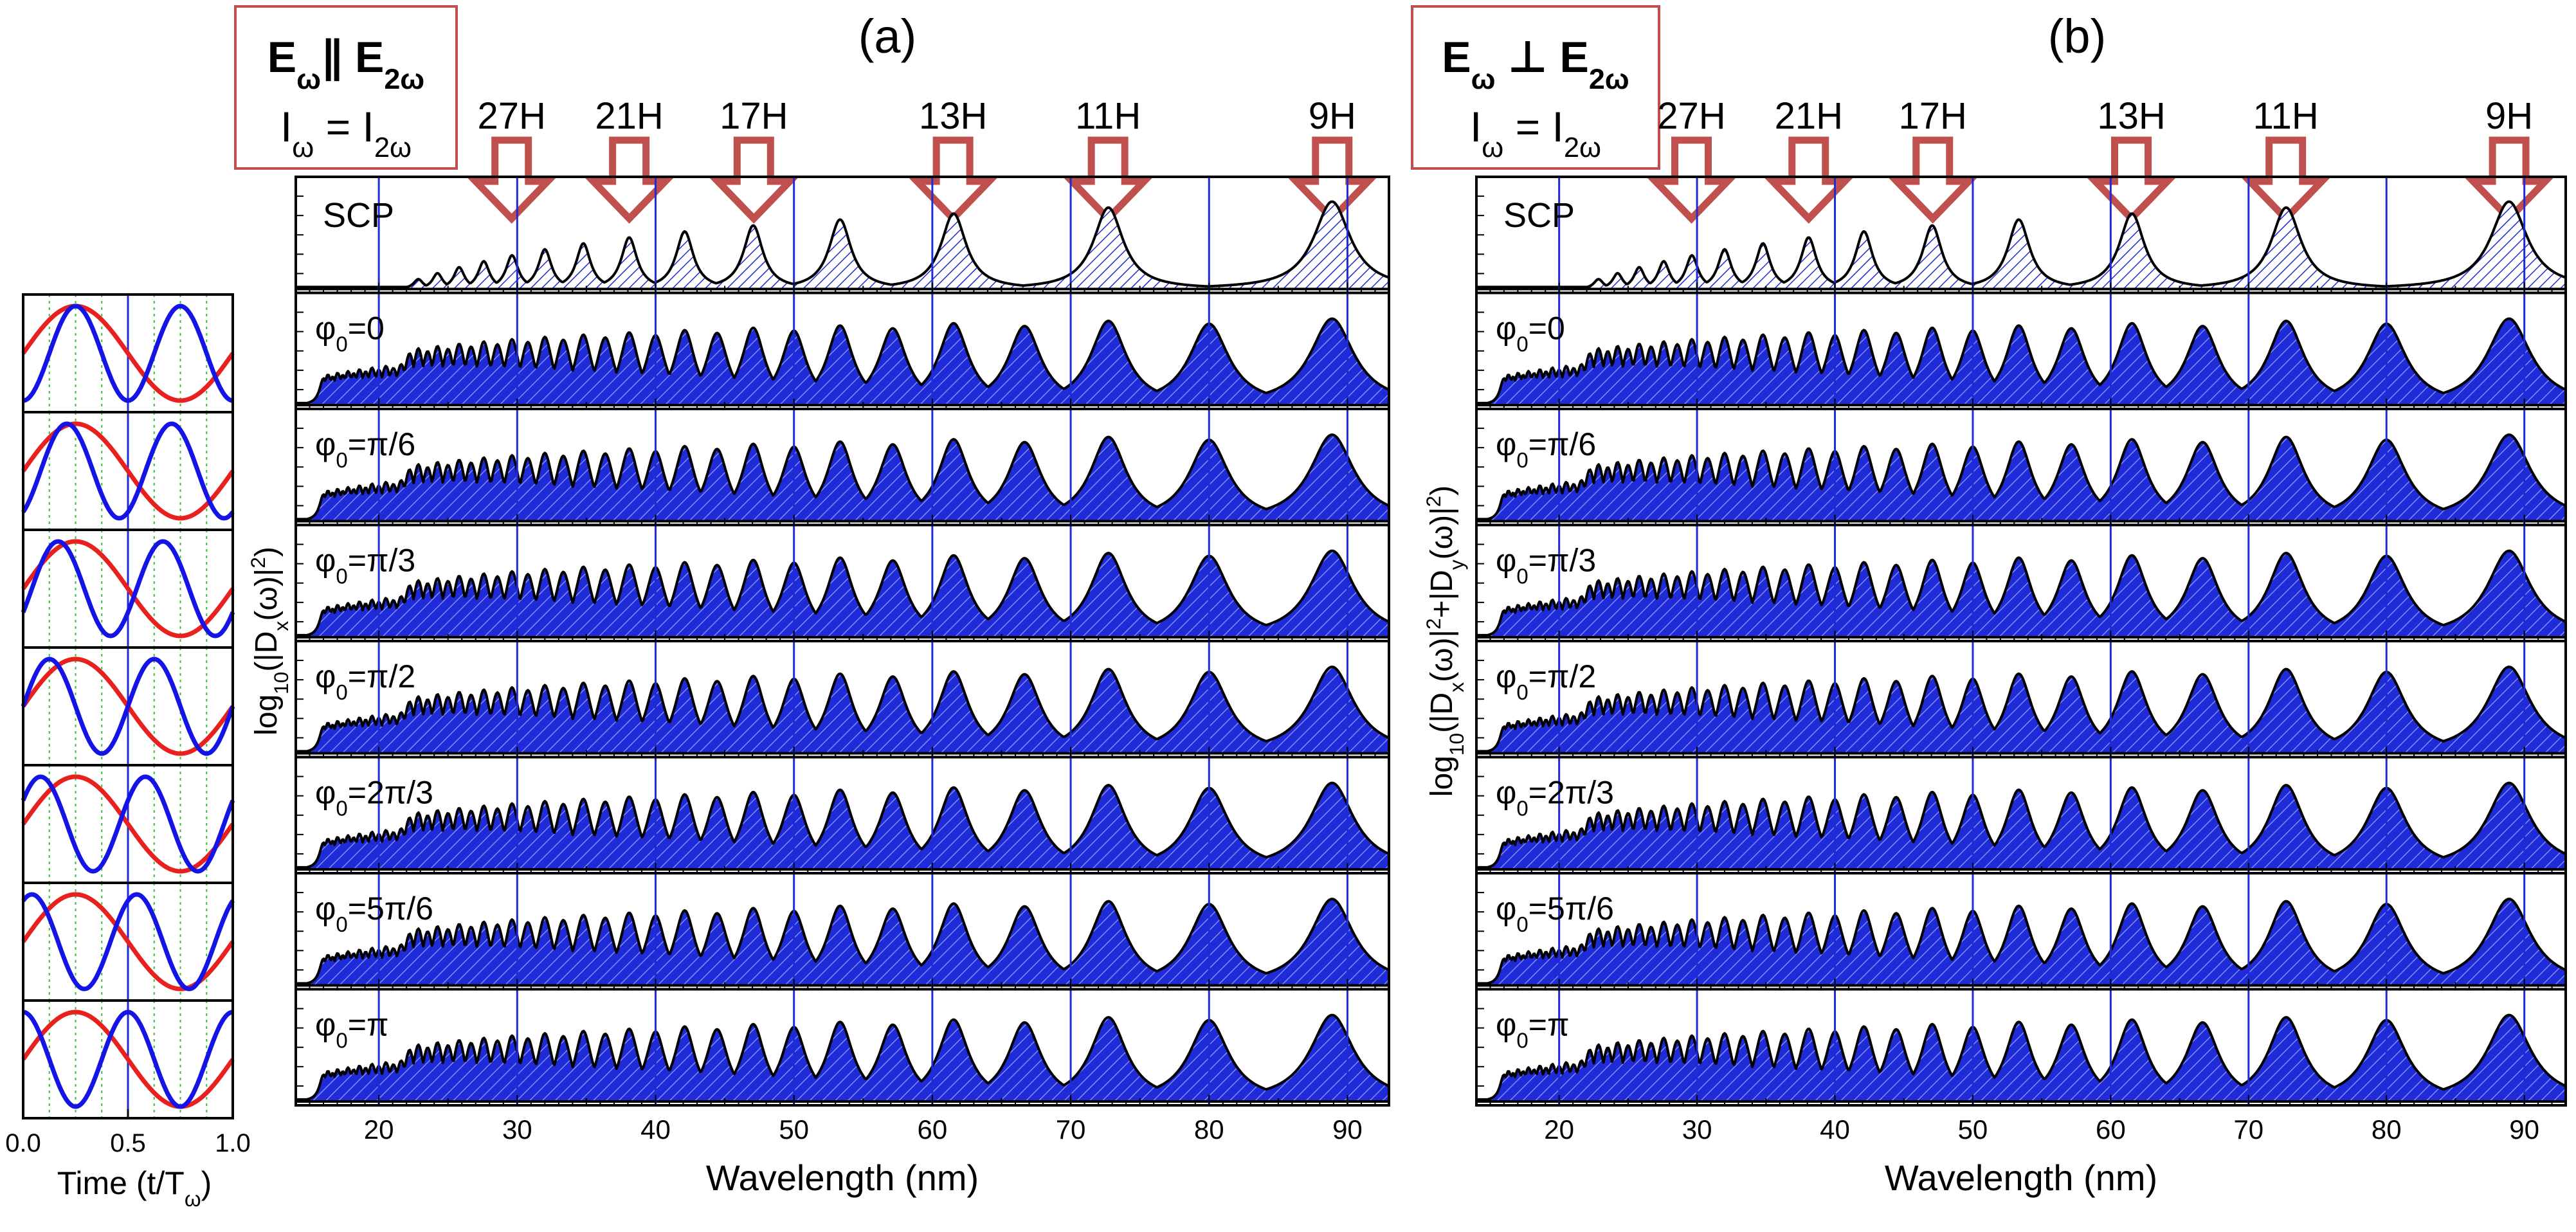  What do you see at coordinates (366, 329) in the screenshot?
I see `row-label-part: =0` at bounding box center [366, 329].